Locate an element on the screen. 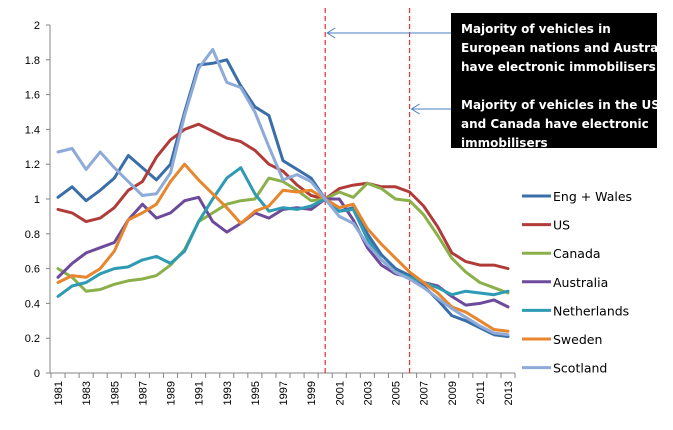 Image resolution: width=673 pixels, height=430 pixels. x-tick-label: 1983 is located at coordinates (87, 393).